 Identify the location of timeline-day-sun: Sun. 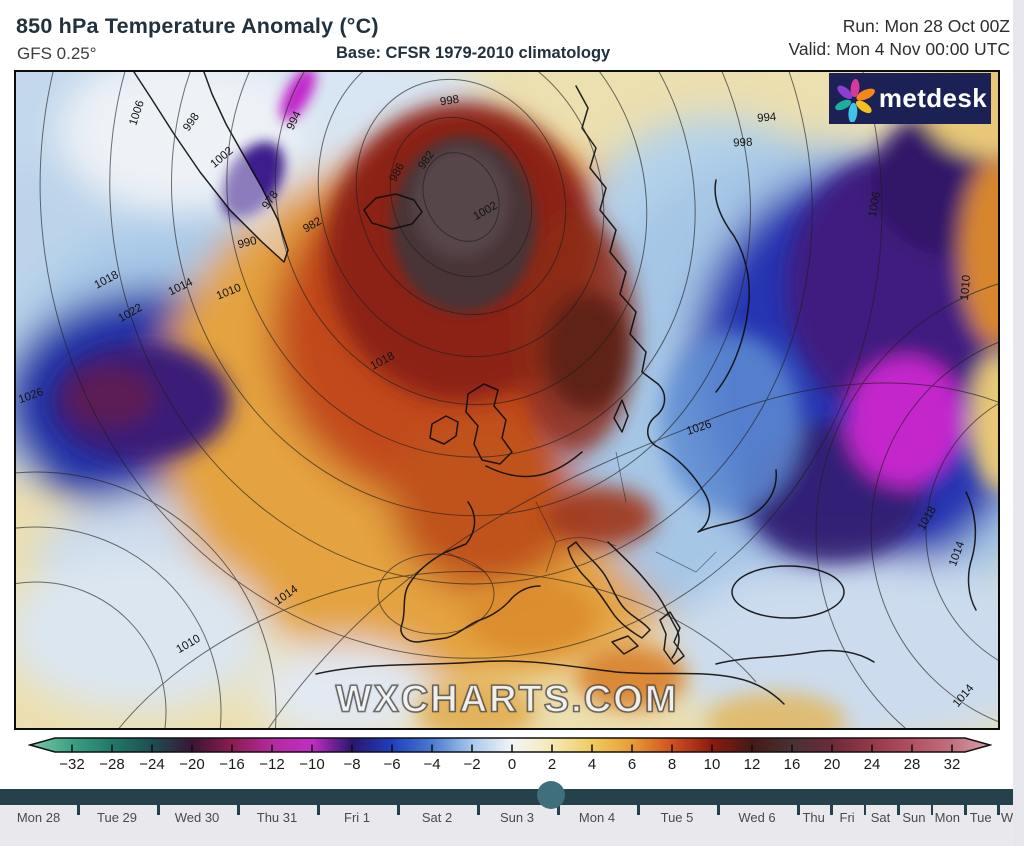
(914, 817).